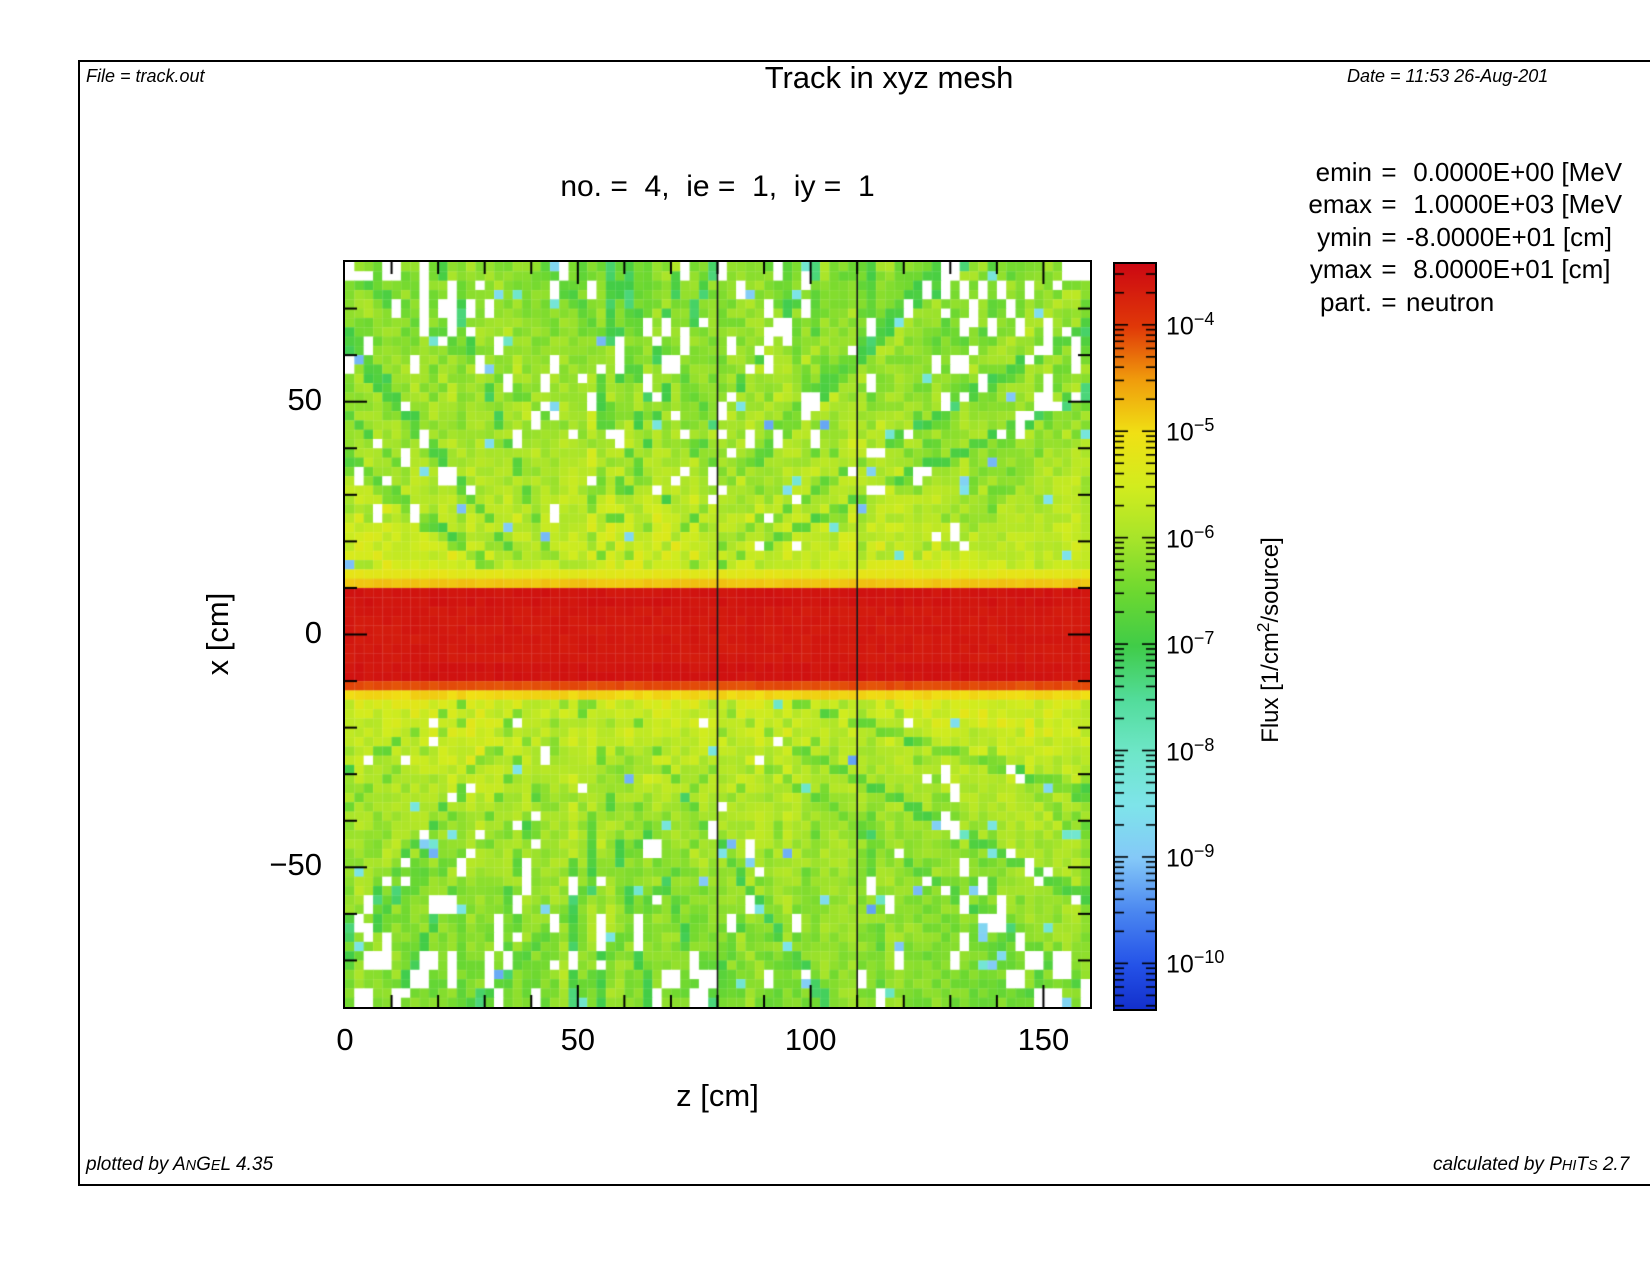  What do you see at coordinates (1450, 301) in the screenshot?
I see `param-value: neutron` at bounding box center [1450, 301].